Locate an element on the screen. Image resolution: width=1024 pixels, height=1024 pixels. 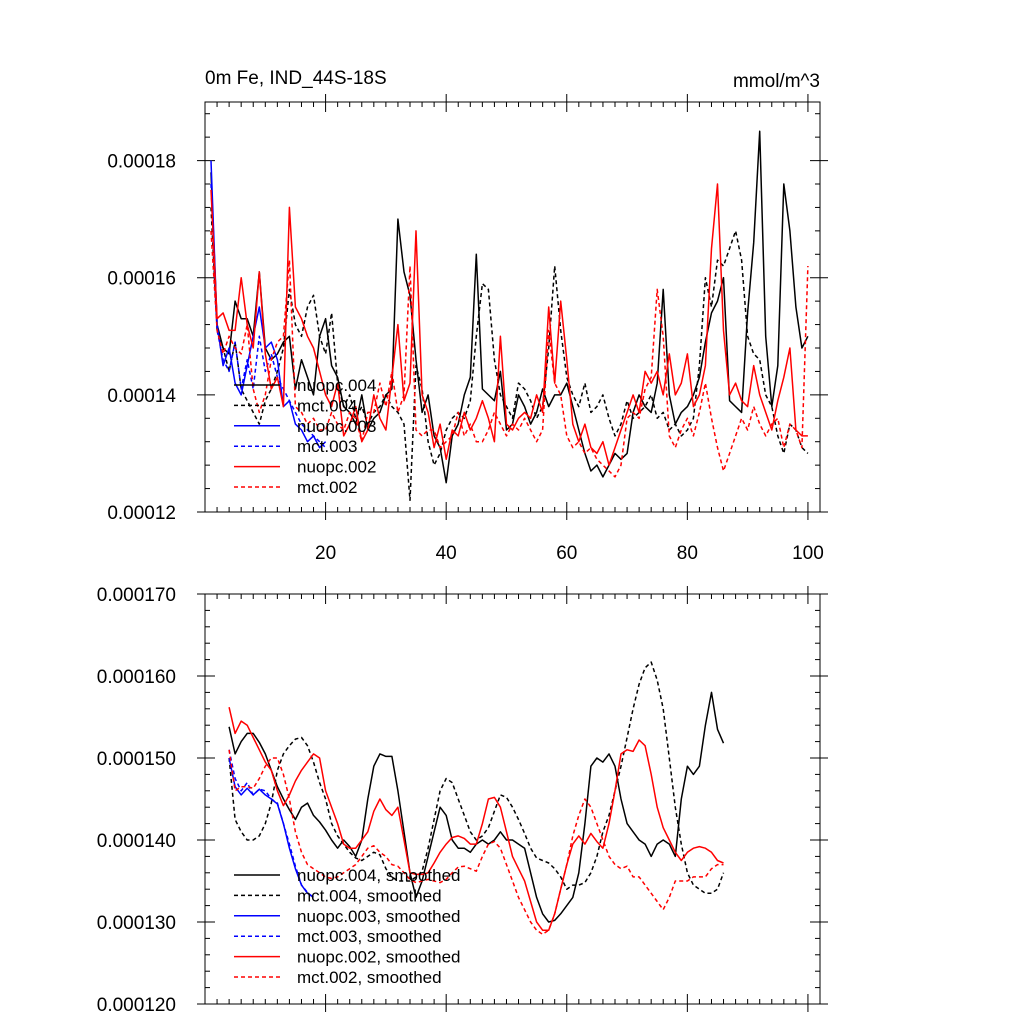
y-tick-label: 0.000120 is located at coordinates (136, 1005).